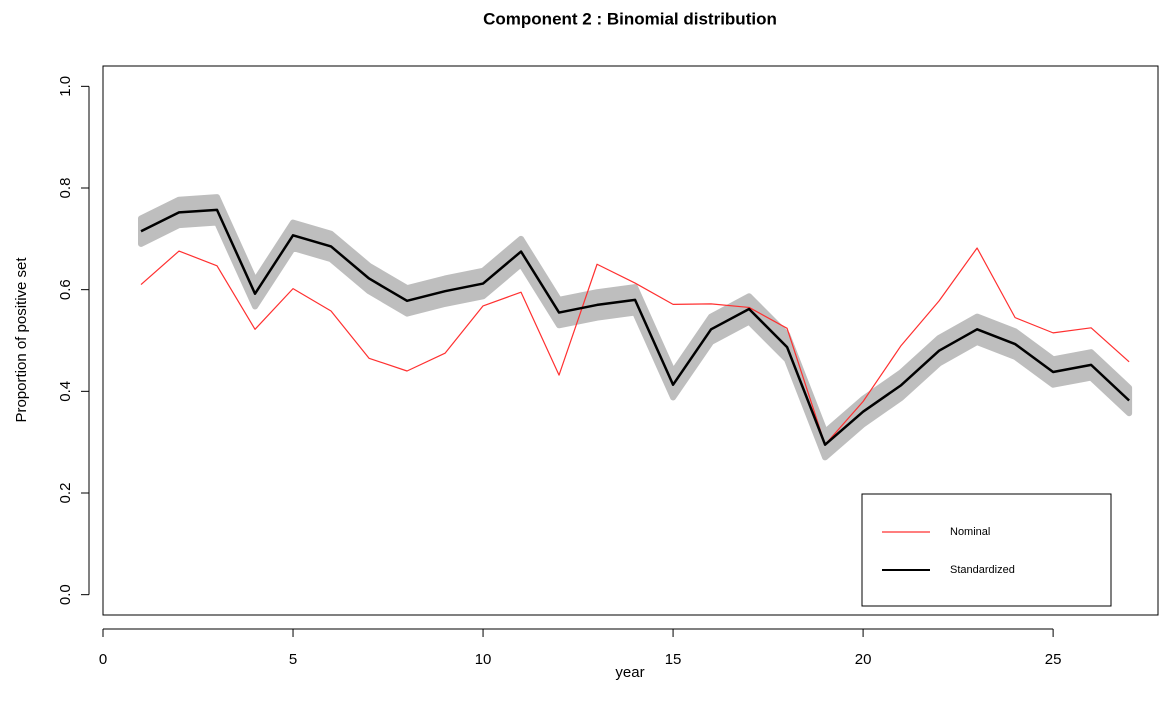 This screenshot has height=713, width=1160. Describe the element at coordinates (1053, 659) in the screenshot. I see `x-tick-label: 25` at that location.